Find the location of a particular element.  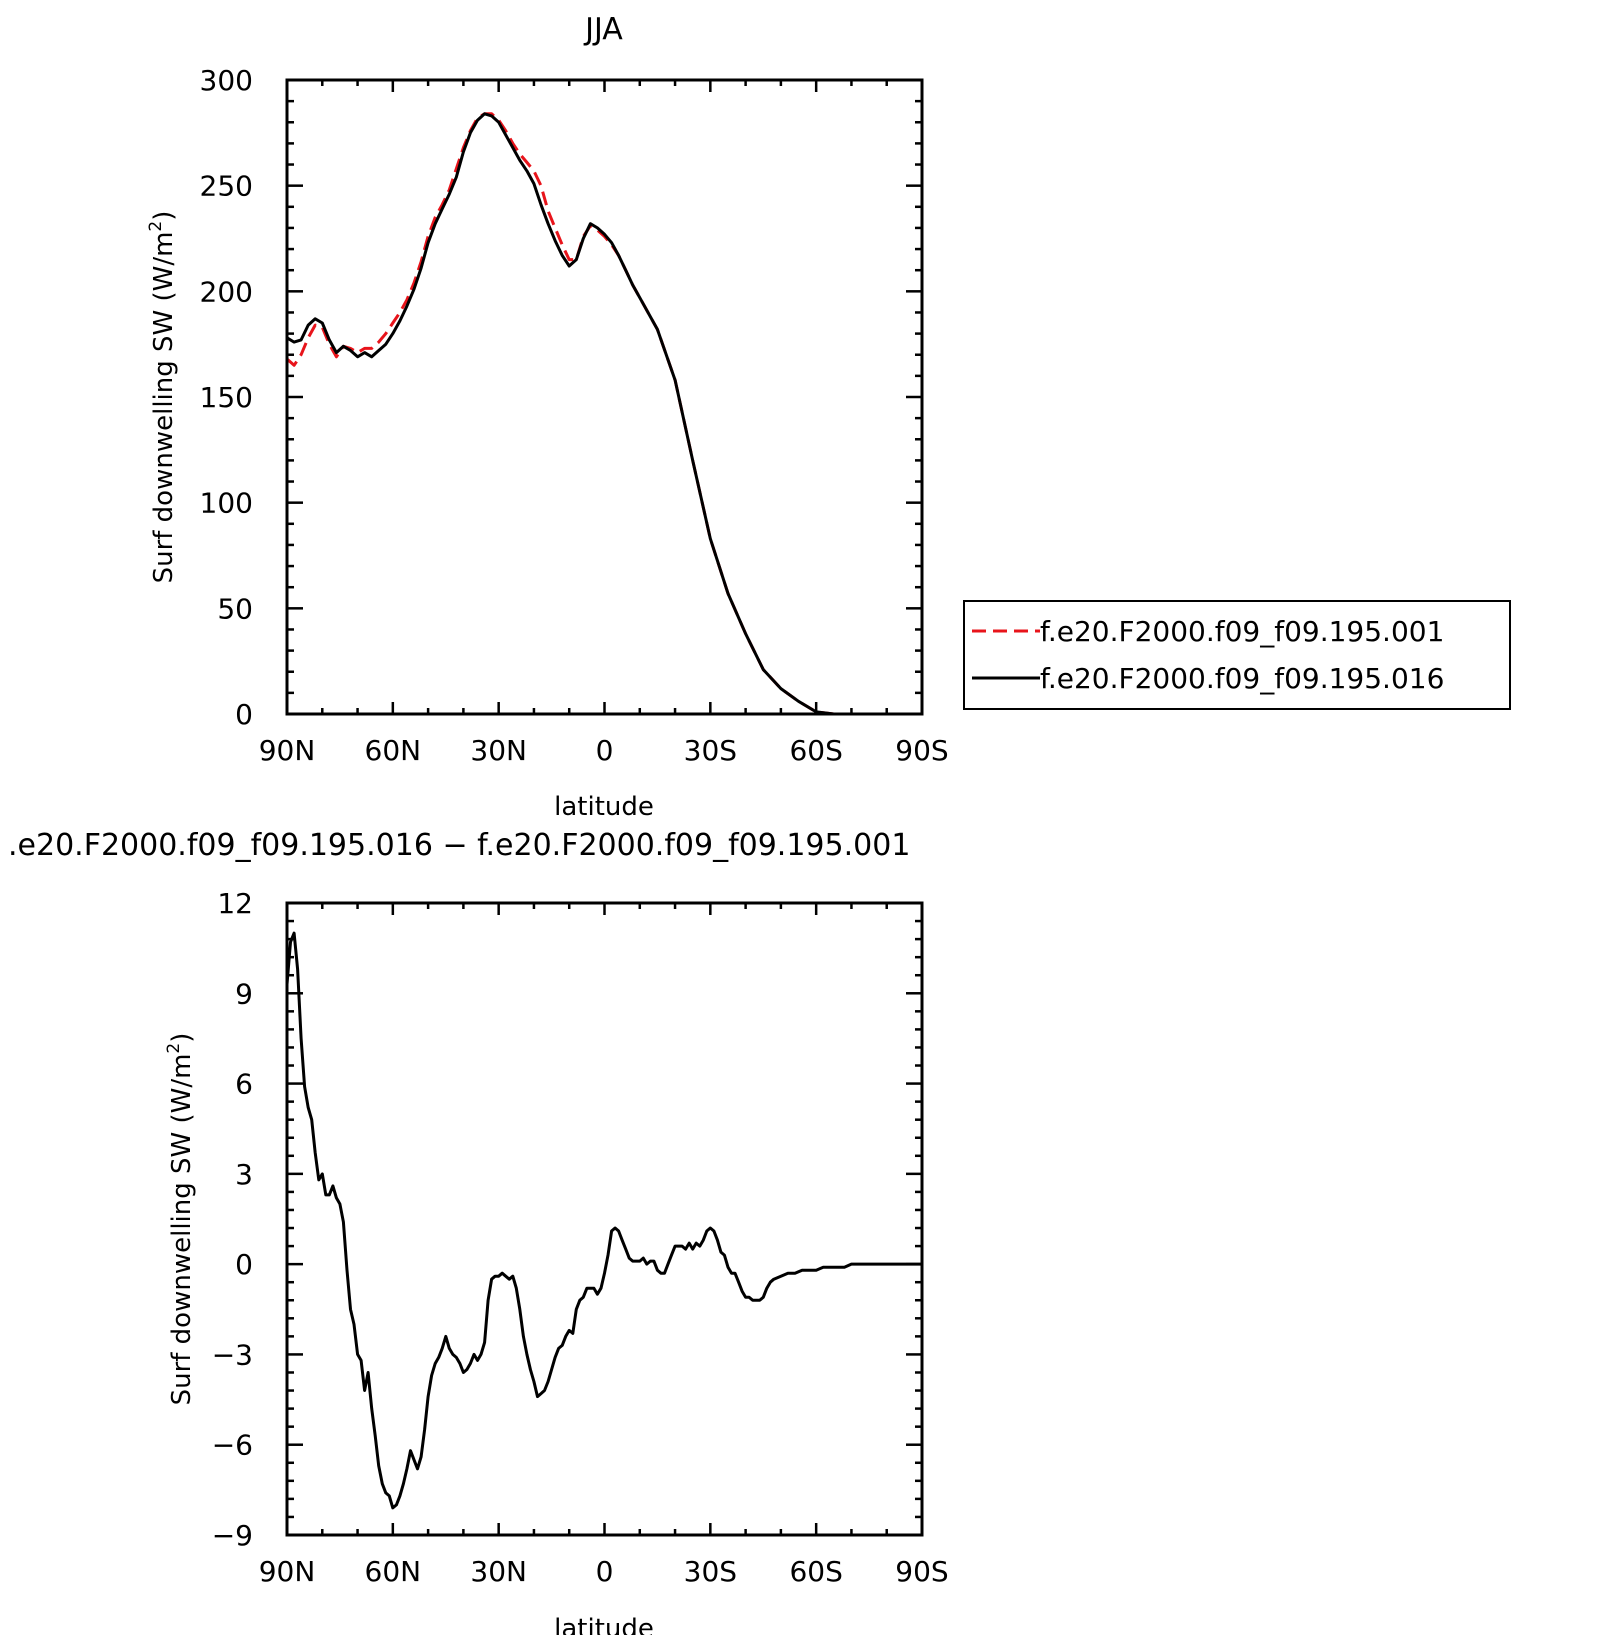

y-tick-label: 100 is located at coordinates (226, 503).